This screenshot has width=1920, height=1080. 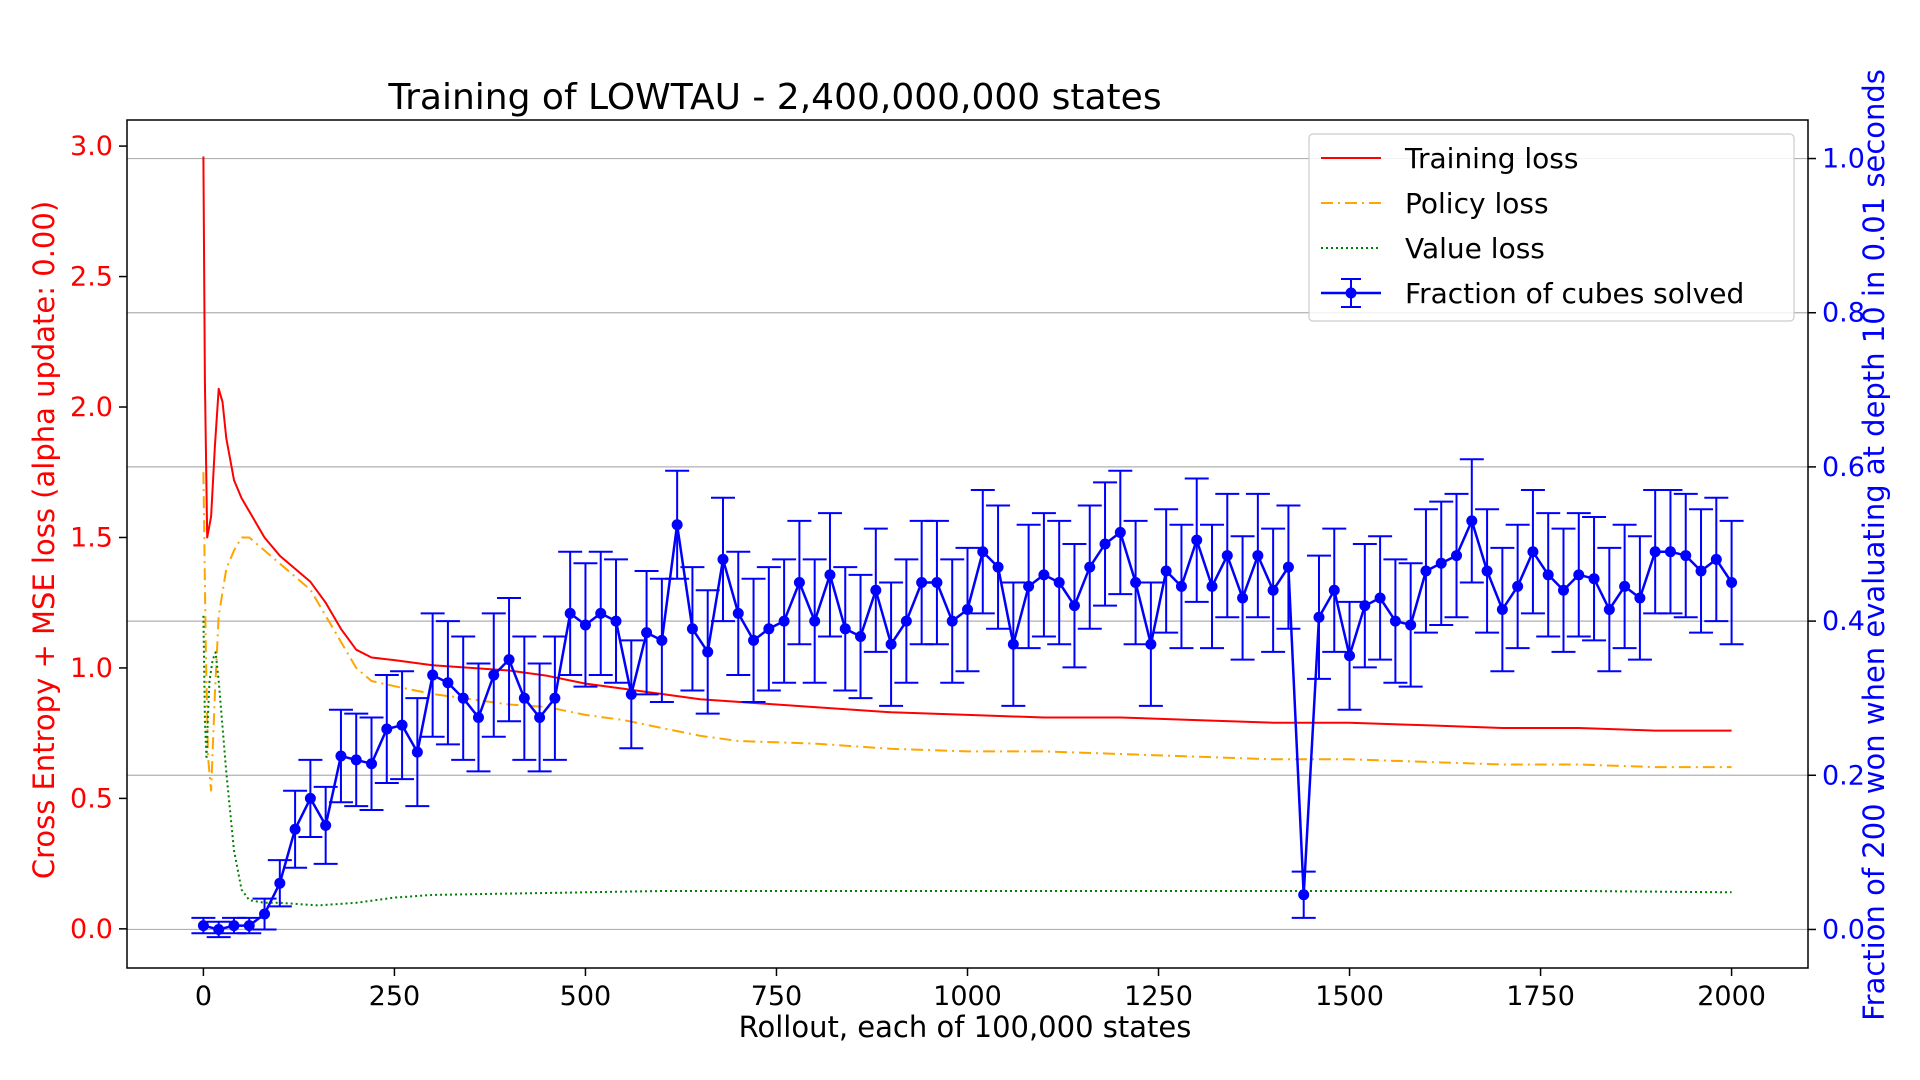 What do you see at coordinates (91, 537) in the screenshot?
I see `y-tick-label-left: 1.5` at bounding box center [91, 537].